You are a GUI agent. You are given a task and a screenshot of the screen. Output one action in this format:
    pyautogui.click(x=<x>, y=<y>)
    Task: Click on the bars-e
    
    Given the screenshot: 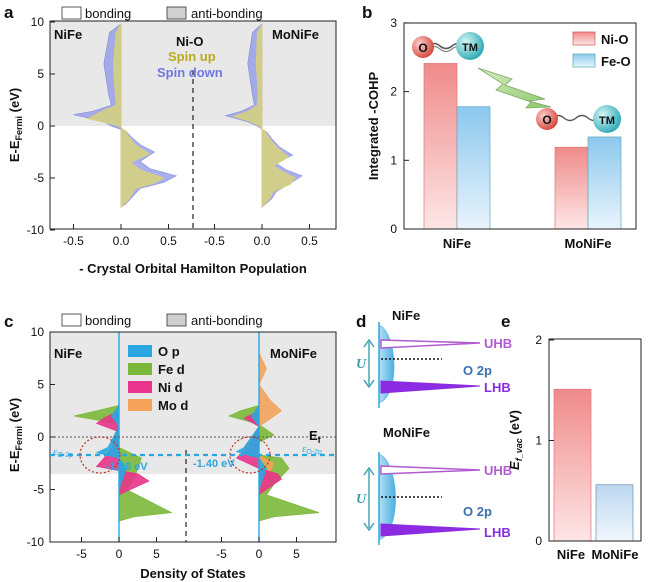 What is the action you would take?
    pyautogui.click(x=593, y=465)
    